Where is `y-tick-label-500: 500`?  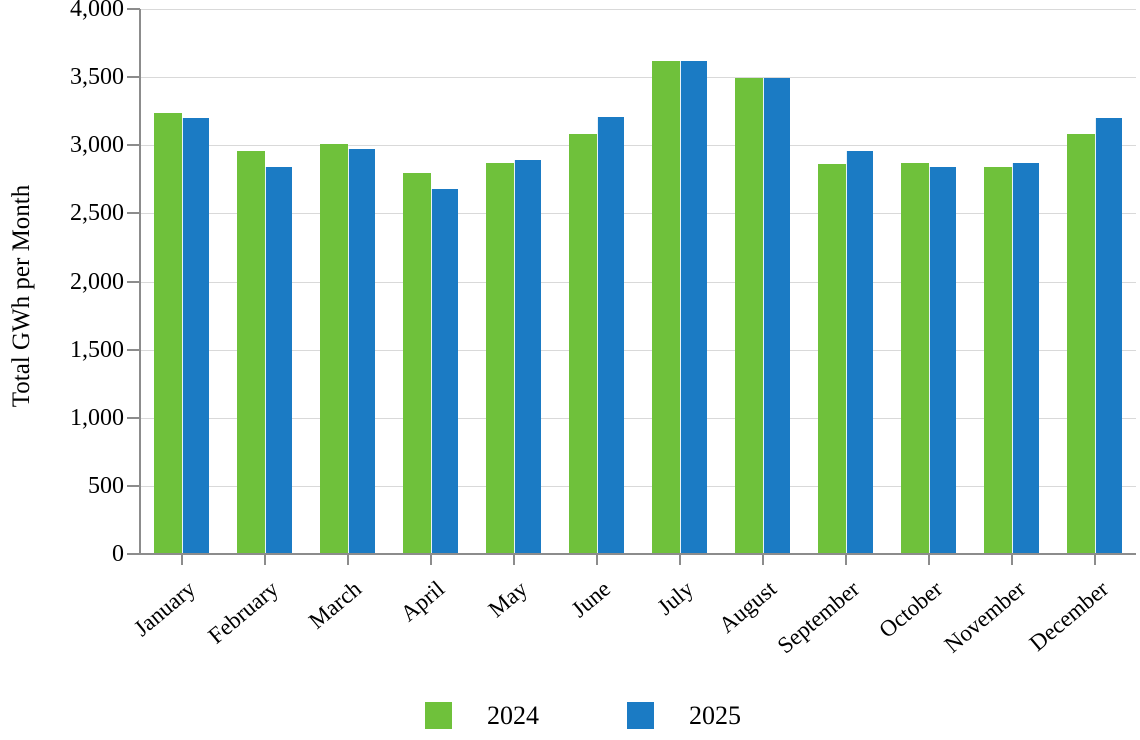 y-tick-label-500: 500 is located at coordinates (106, 485).